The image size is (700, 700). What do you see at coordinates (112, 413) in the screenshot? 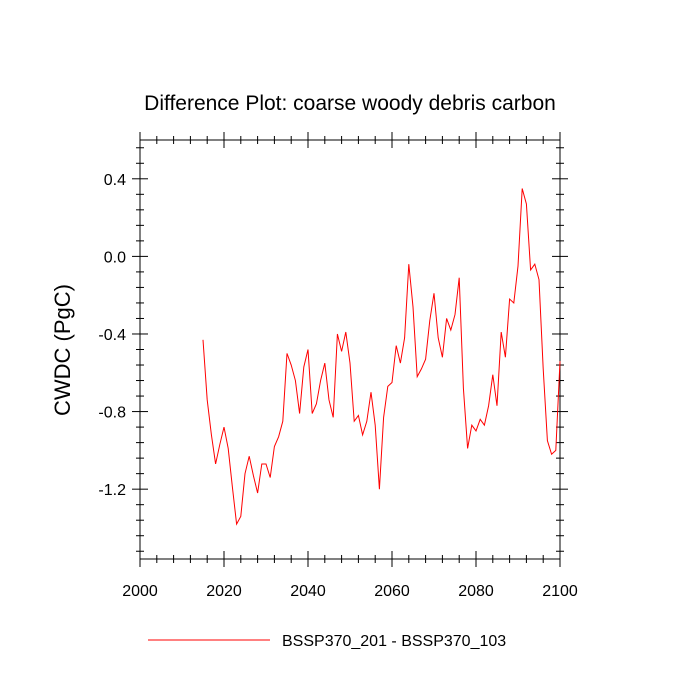
I see `y-tick-label: -0.8` at bounding box center [112, 413].